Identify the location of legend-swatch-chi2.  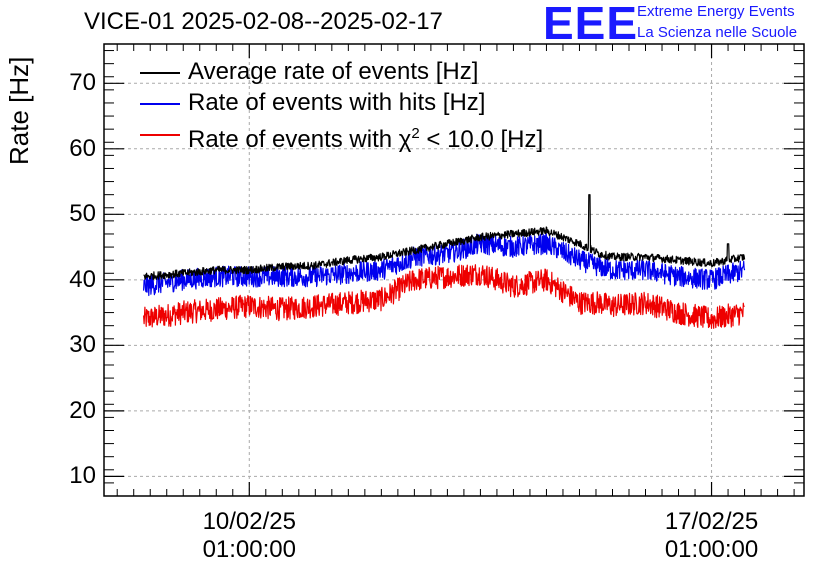
(160, 135).